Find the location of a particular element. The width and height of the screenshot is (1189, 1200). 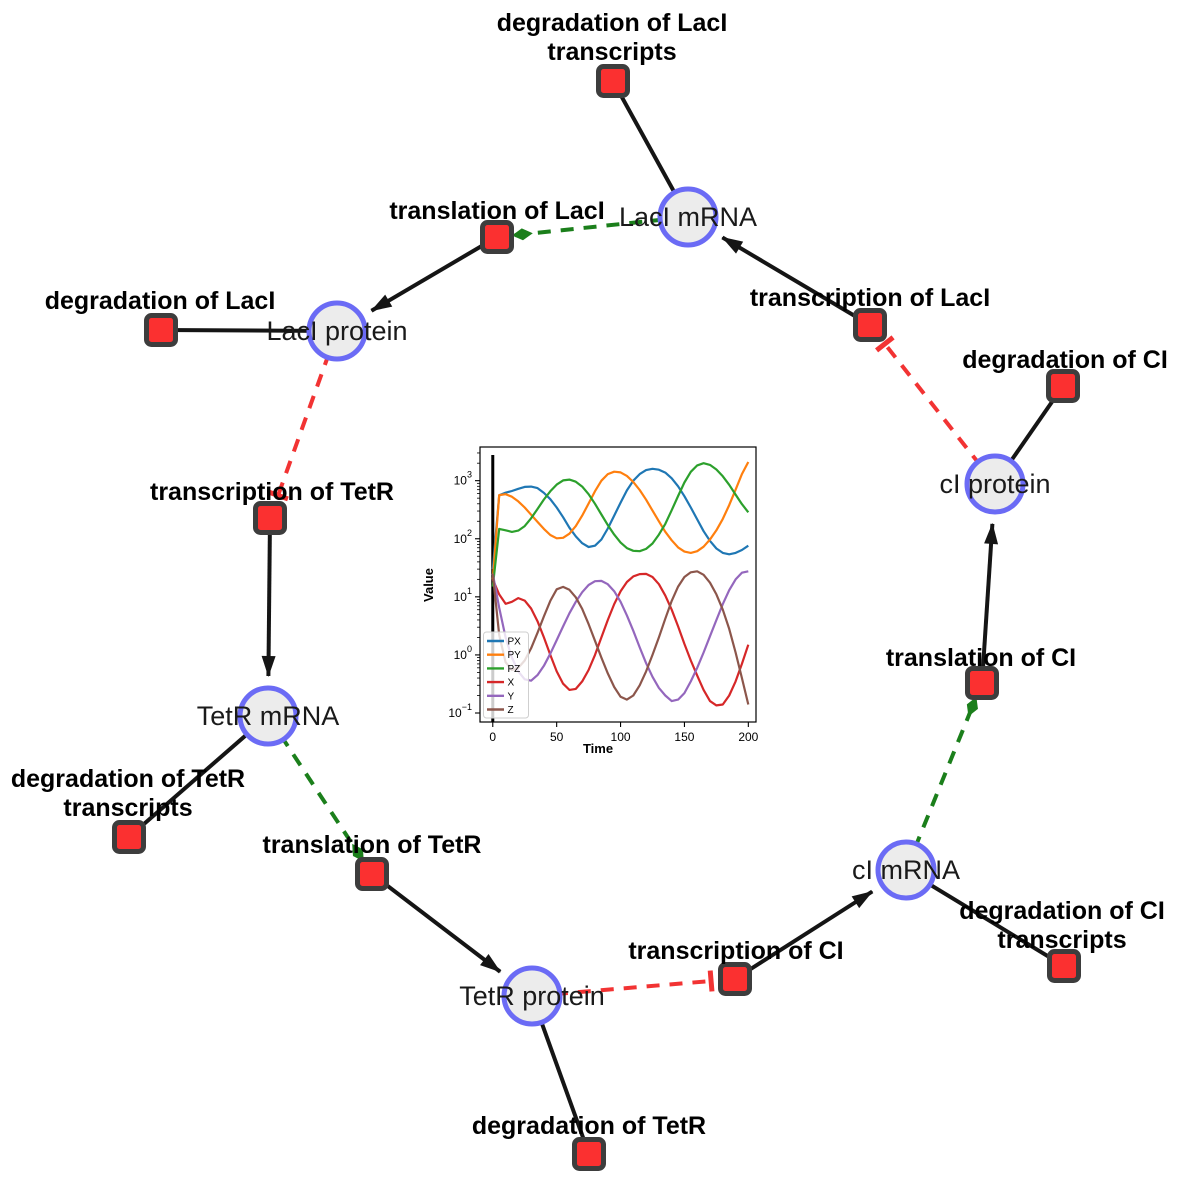

reaction-label-deg_laci: degradation of LacI is located at coordinates (160, 301).